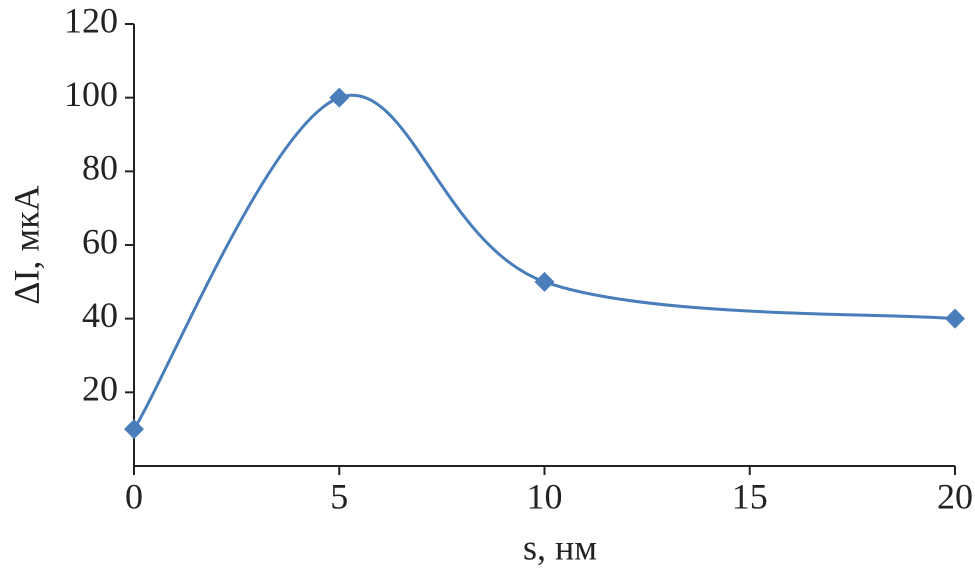  I want to click on x-axis-label: s, нм, so click(560, 547).